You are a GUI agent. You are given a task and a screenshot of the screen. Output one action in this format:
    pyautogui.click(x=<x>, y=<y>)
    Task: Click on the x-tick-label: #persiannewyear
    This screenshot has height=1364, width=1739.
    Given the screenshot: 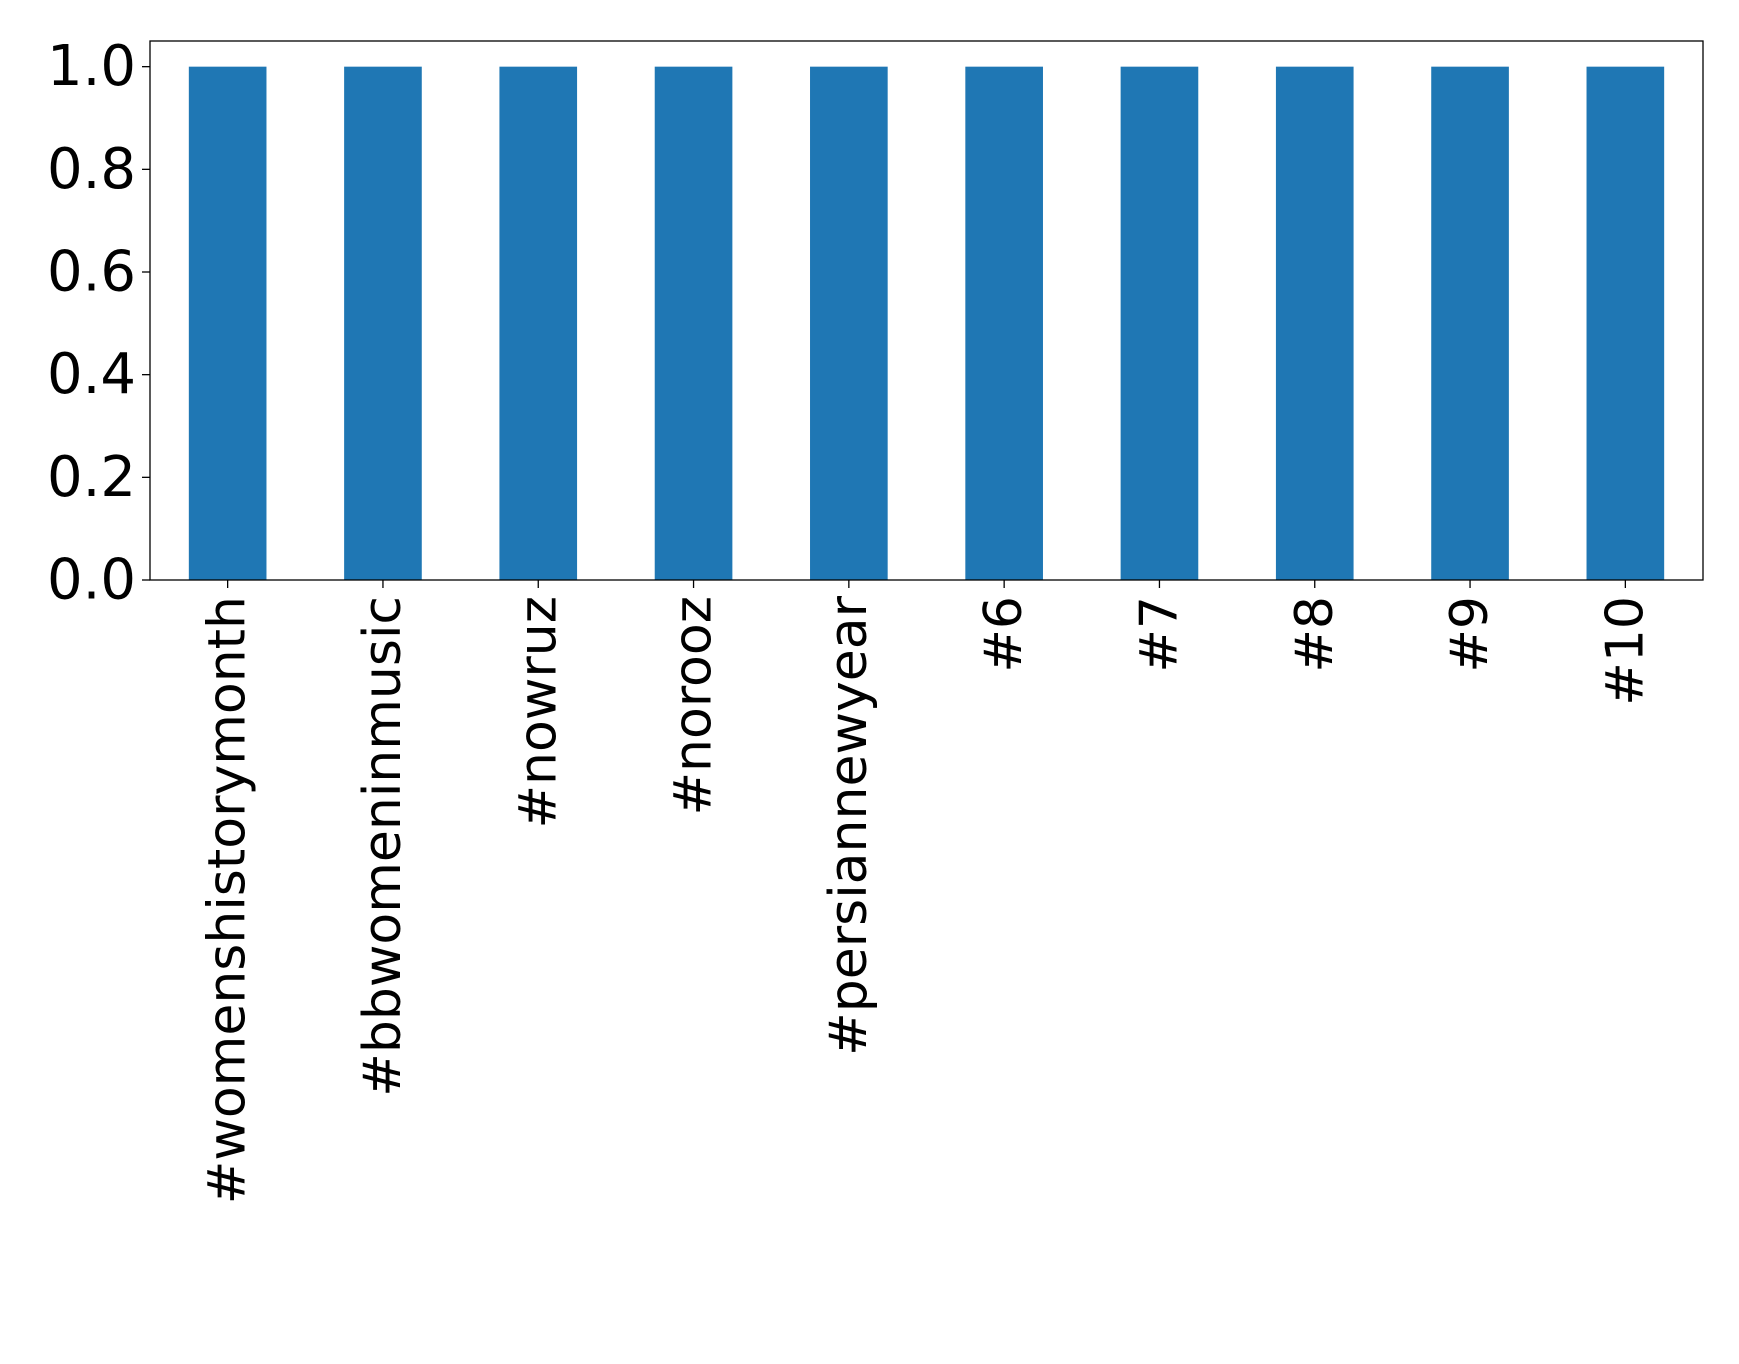 What is the action you would take?
    pyautogui.click(x=849, y=825)
    